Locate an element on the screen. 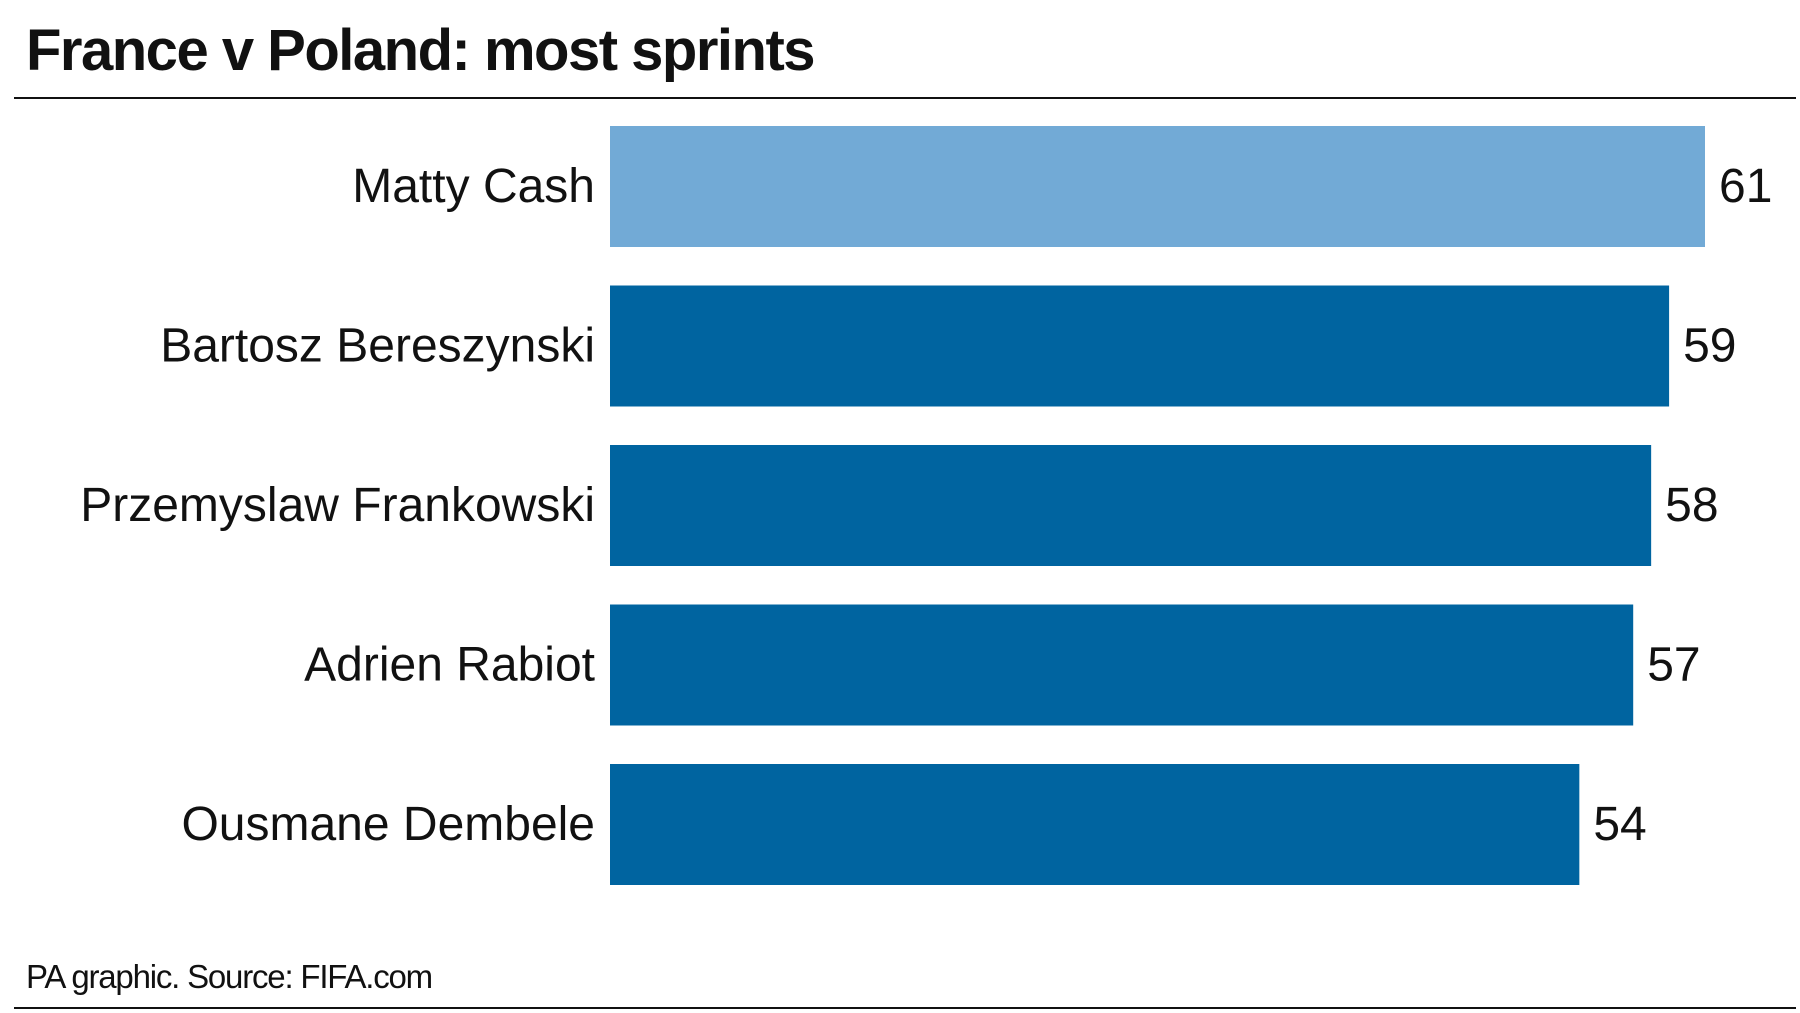 The image size is (1800, 1013). value-label: 57 is located at coordinates (1673, 665).